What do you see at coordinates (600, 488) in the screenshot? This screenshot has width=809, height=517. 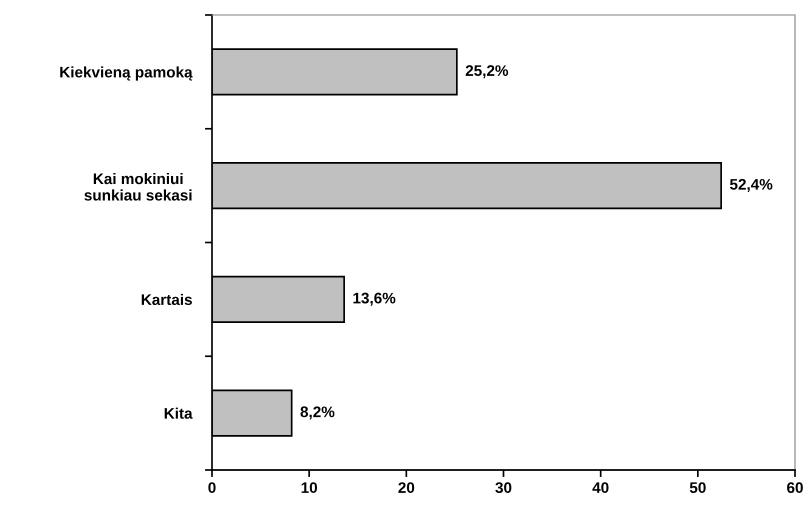 I see `x-tick-label: 40` at bounding box center [600, 488].